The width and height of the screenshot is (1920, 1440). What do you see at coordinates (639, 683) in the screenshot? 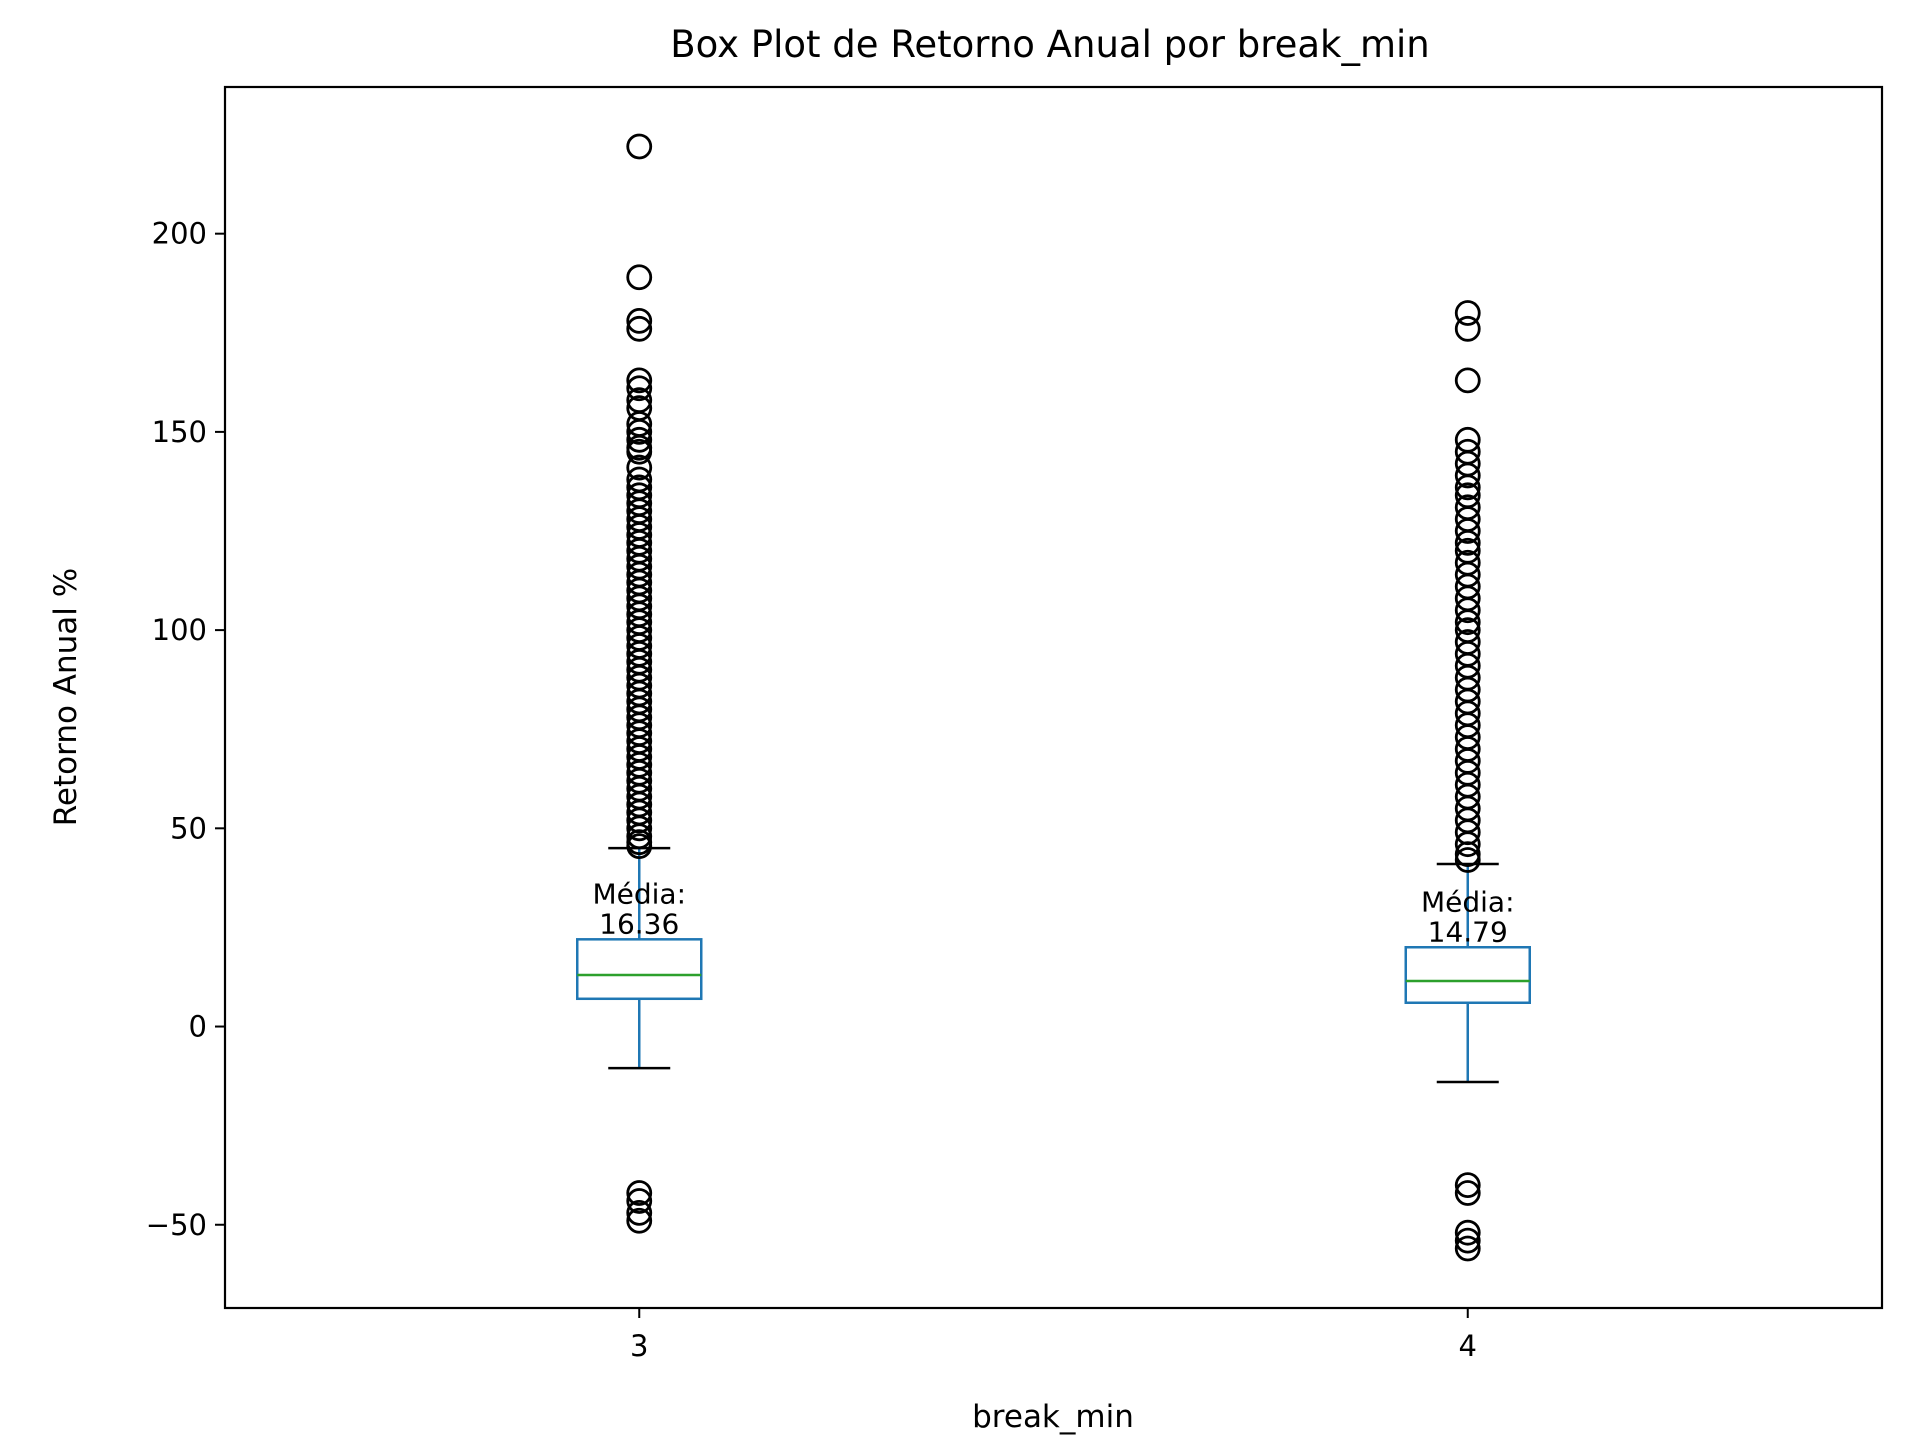
I see `box-group-3: Média:16.36` at bounding box center [639, 683].